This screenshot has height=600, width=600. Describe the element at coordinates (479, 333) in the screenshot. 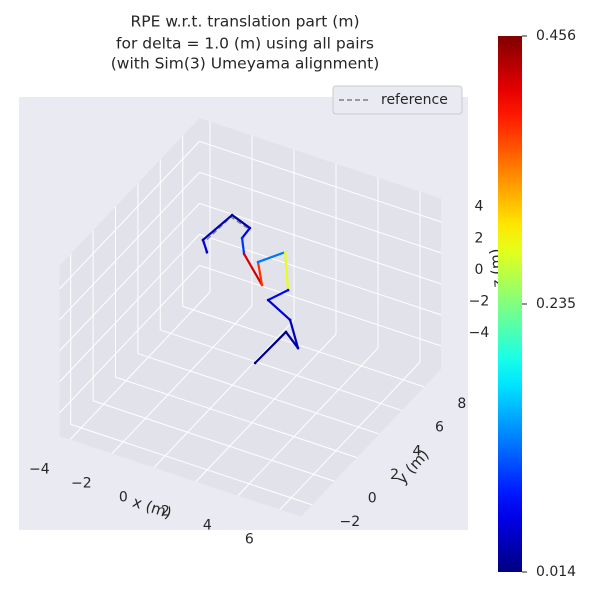

I see `z-tick-label: −4` at that location.